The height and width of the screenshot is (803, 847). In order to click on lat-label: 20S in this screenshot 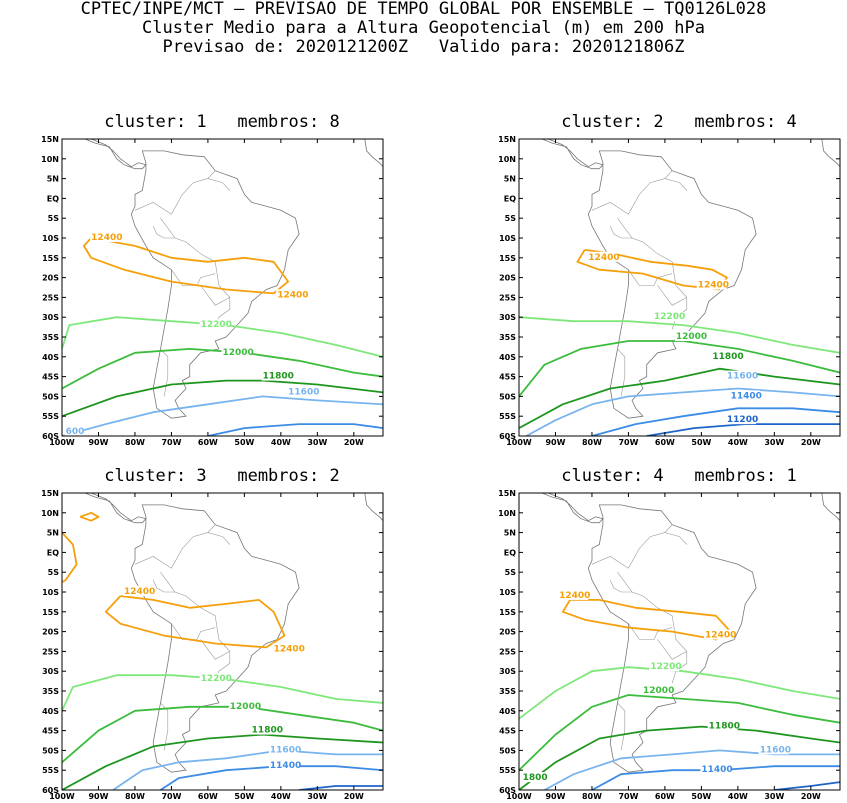, I will do `click(50, 632)`.